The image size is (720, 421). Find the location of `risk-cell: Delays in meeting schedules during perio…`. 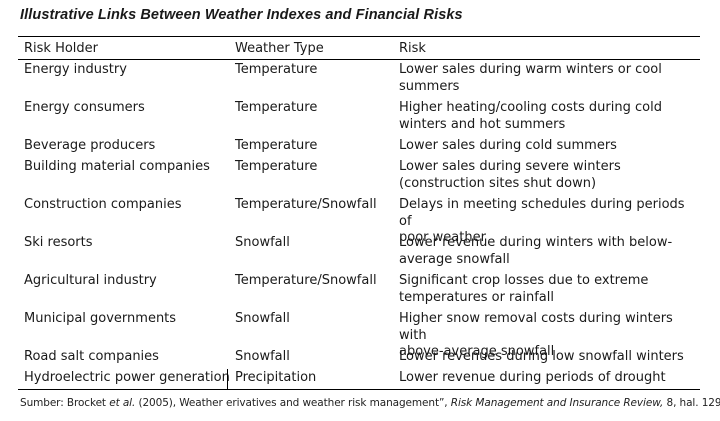

risk-cell: Delays in meeting schedules during perio… is located at coordinates (549, 222).